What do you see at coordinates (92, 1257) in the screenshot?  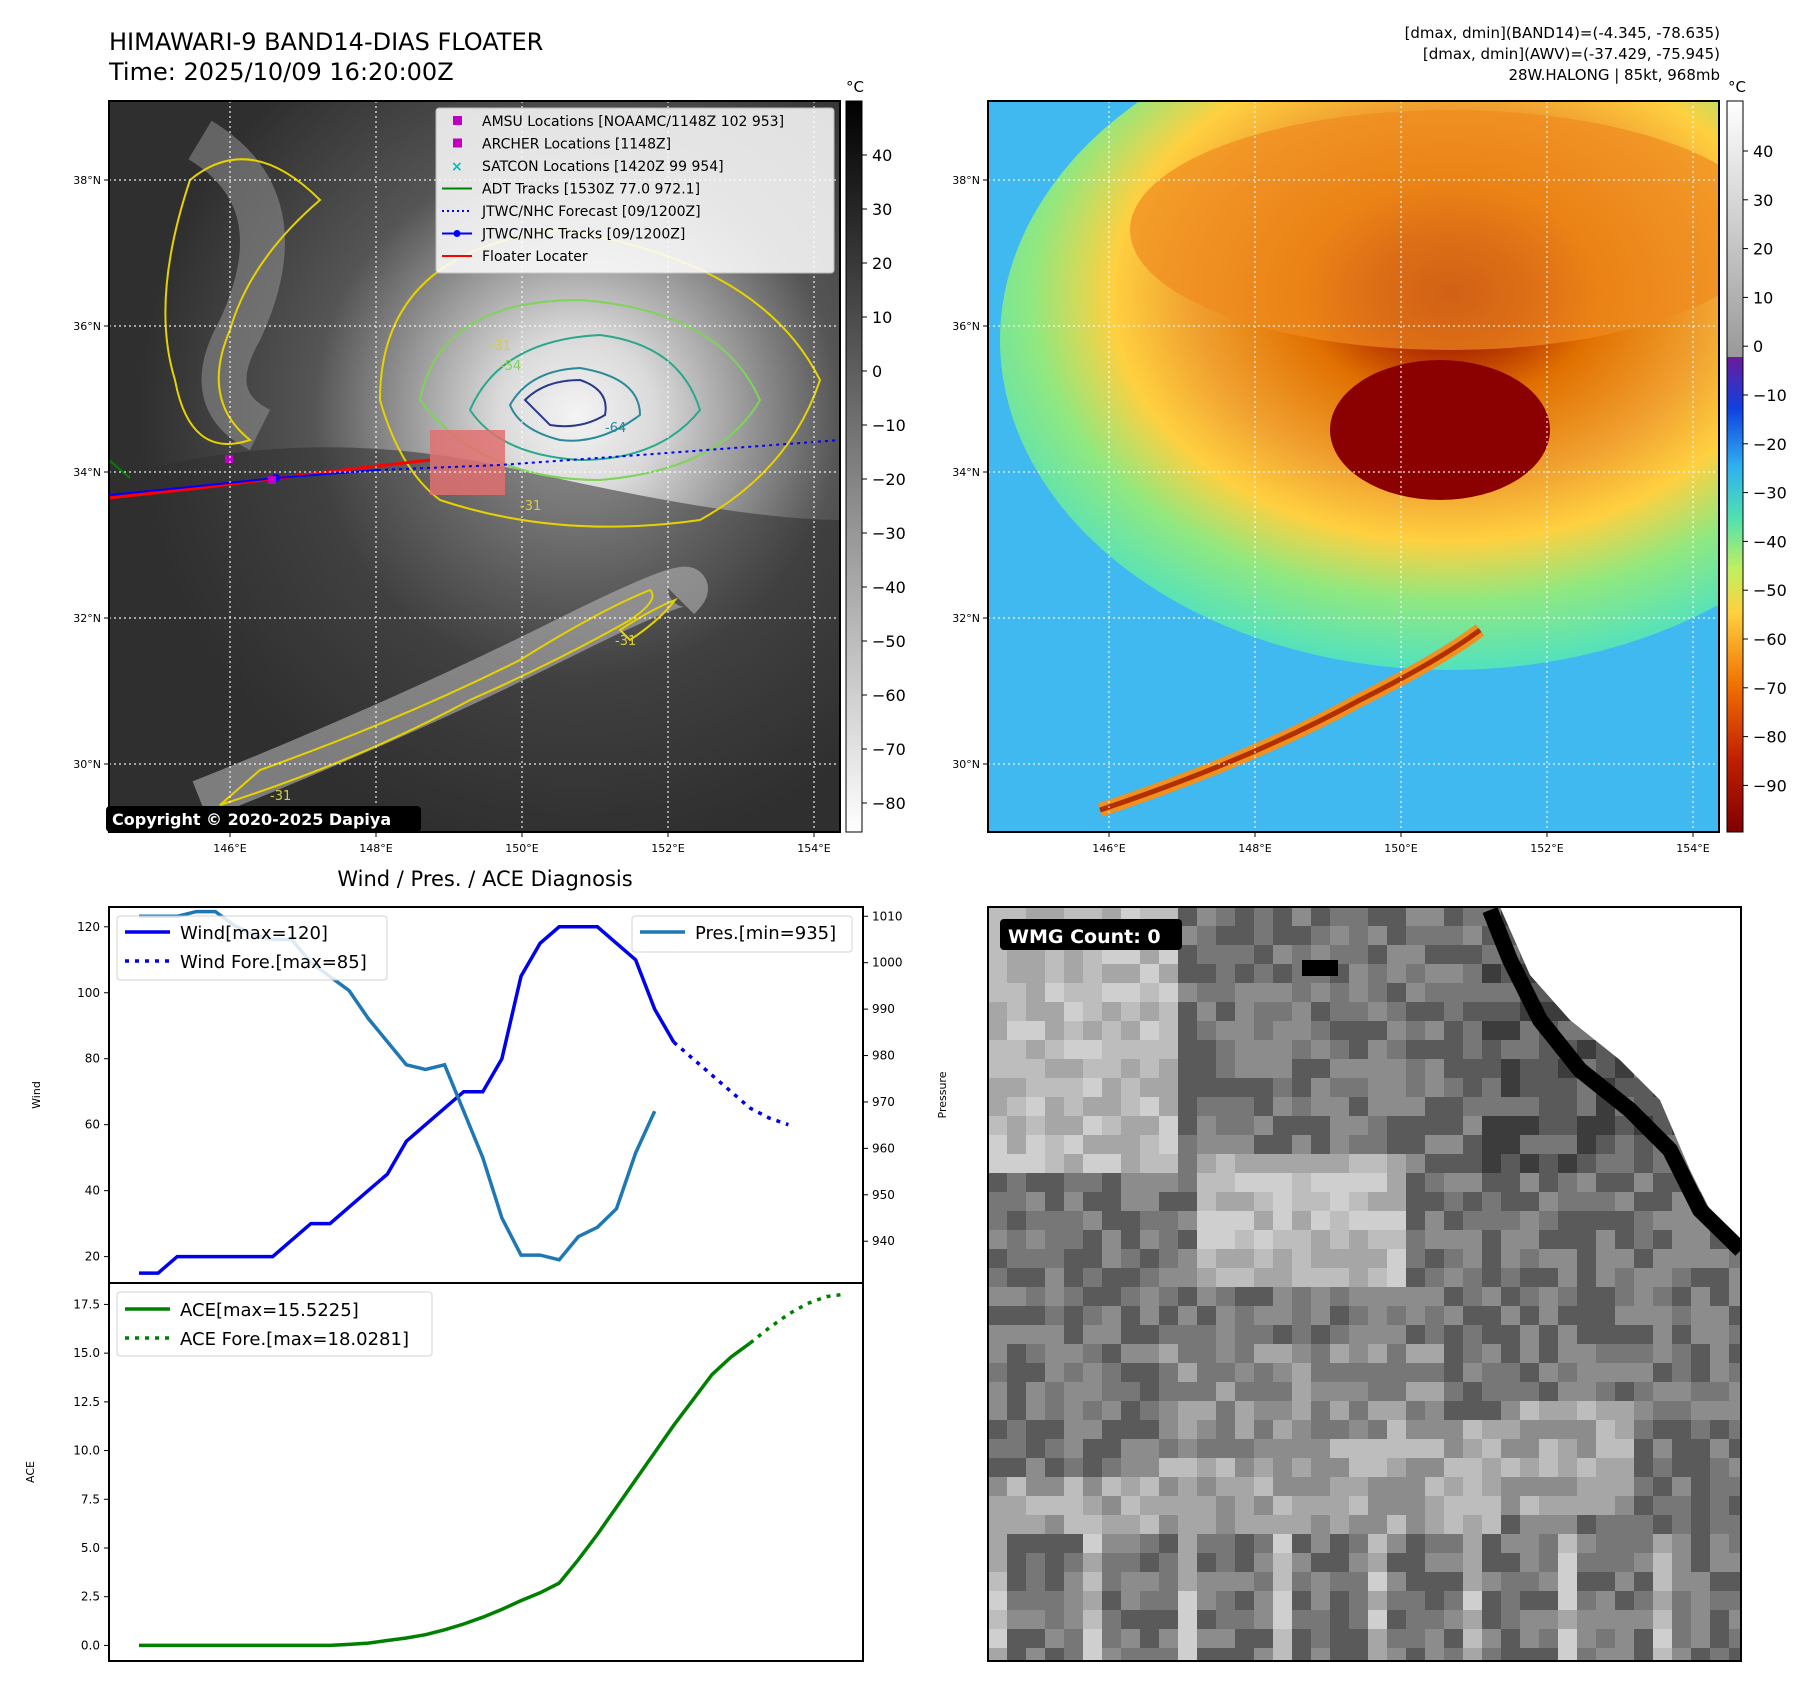 I see `y-tick-label: 20` at bounding box center [92, 1257].